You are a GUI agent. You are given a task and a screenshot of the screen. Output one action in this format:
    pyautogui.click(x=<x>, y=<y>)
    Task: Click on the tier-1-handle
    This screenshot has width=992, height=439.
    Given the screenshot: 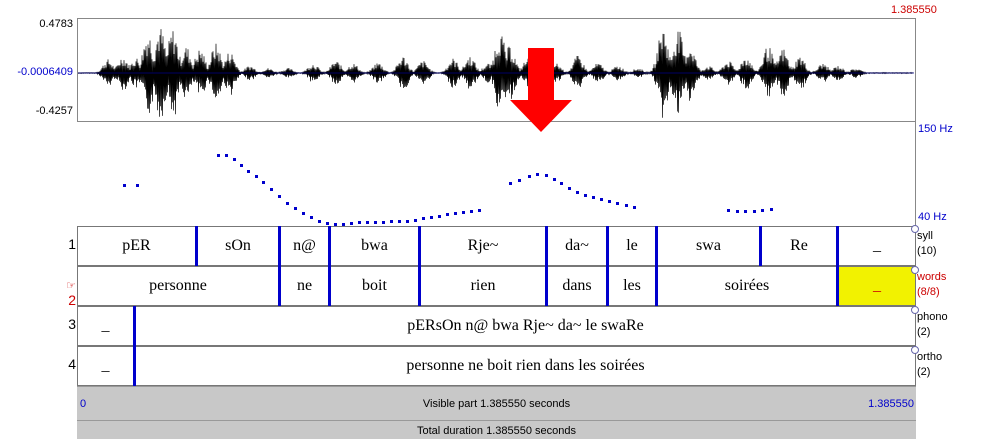 What is the action you would take?
    pyautogui.click(x=915, y=229)
    